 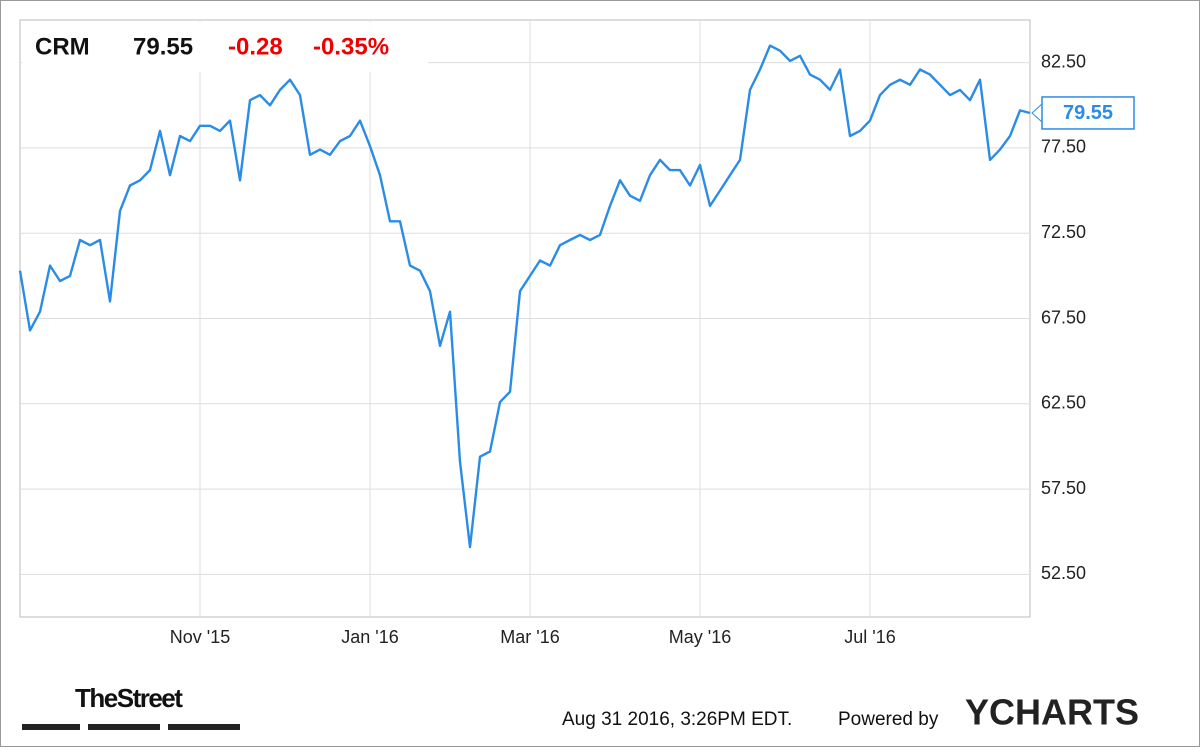 What do you see at coordinates (1052, 712) in the screenshot?
I see `brand-logo: YCHARTS` at bounding box center [1052, 712].